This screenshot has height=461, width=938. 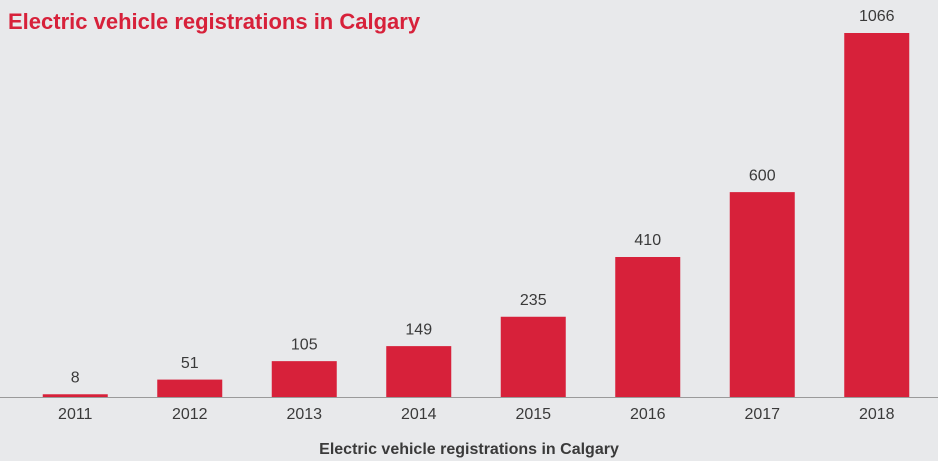 I want to click on x-tick-label: 2017, so click(x=762, y=414).